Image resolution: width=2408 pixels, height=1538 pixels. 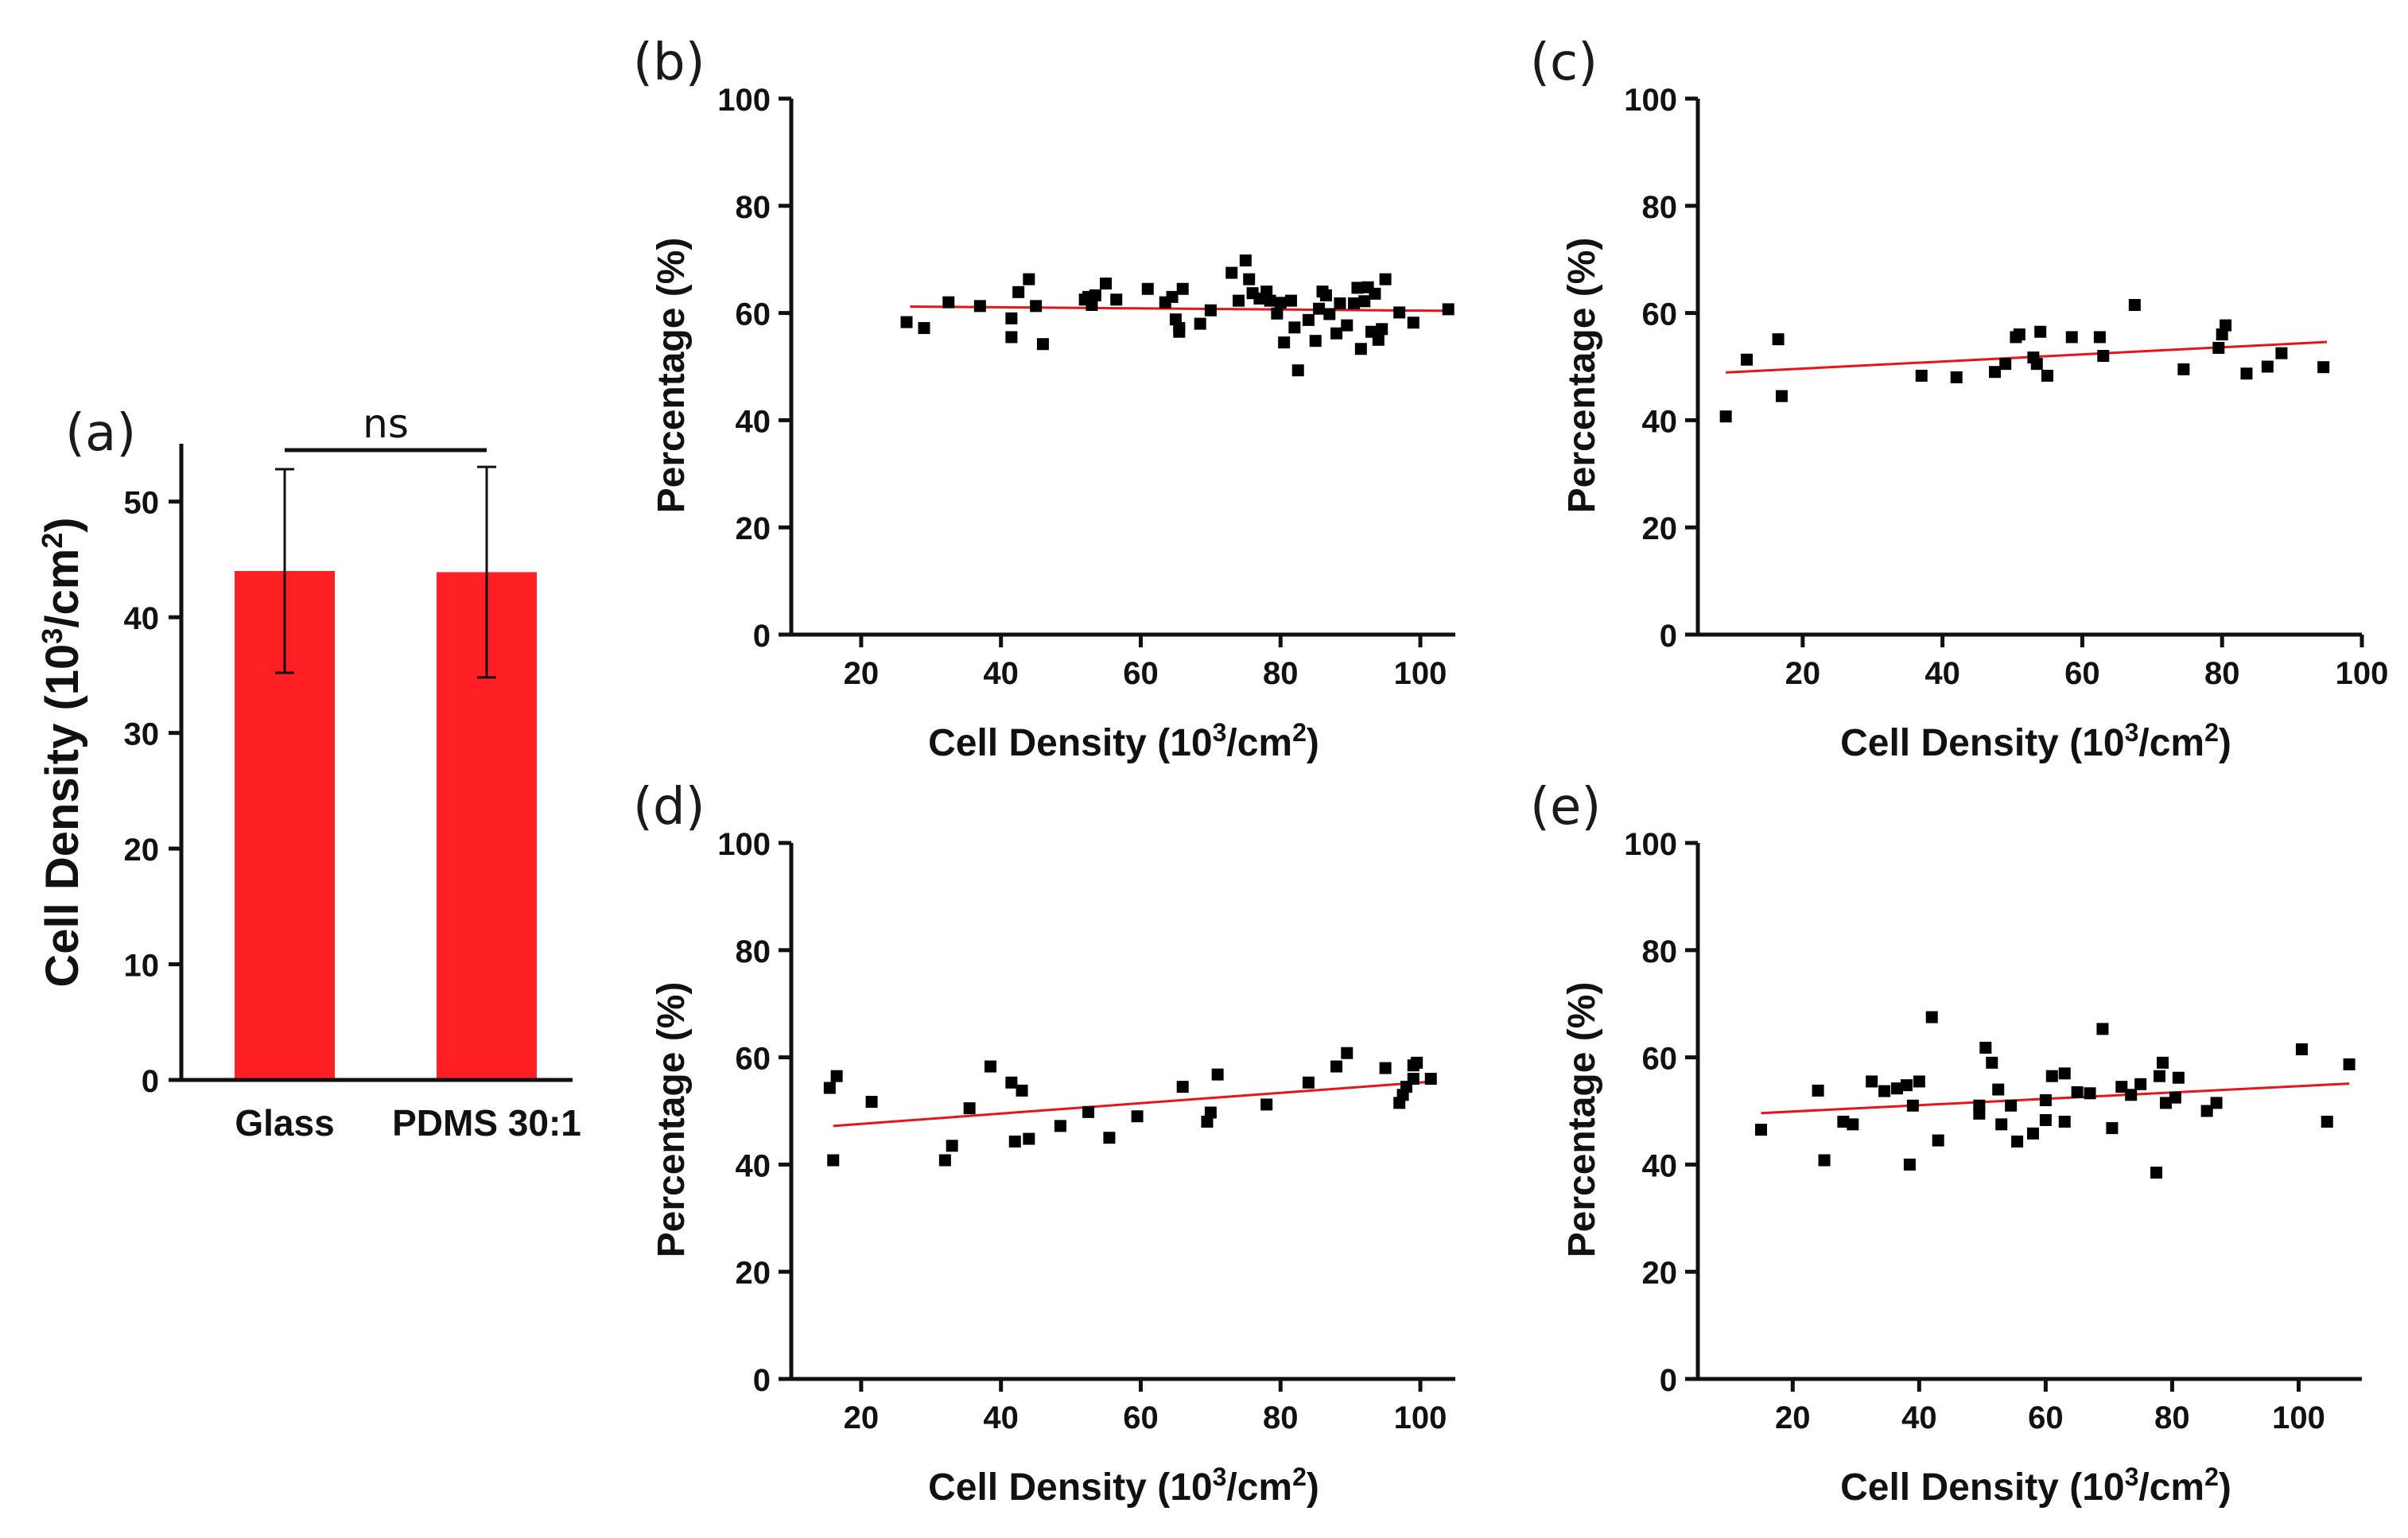 What do you see at coordinates (1565, 807) in the screenshot?
I see `panel-e-label: (e)` at bounding box center [1565, 807].